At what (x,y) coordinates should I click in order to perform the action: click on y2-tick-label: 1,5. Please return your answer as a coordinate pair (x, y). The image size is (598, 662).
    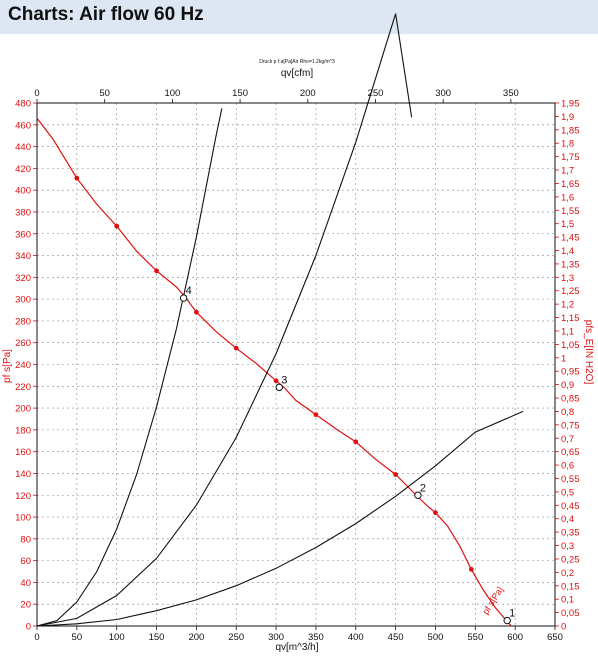
    Looking at the image, I should click on (567, 224).